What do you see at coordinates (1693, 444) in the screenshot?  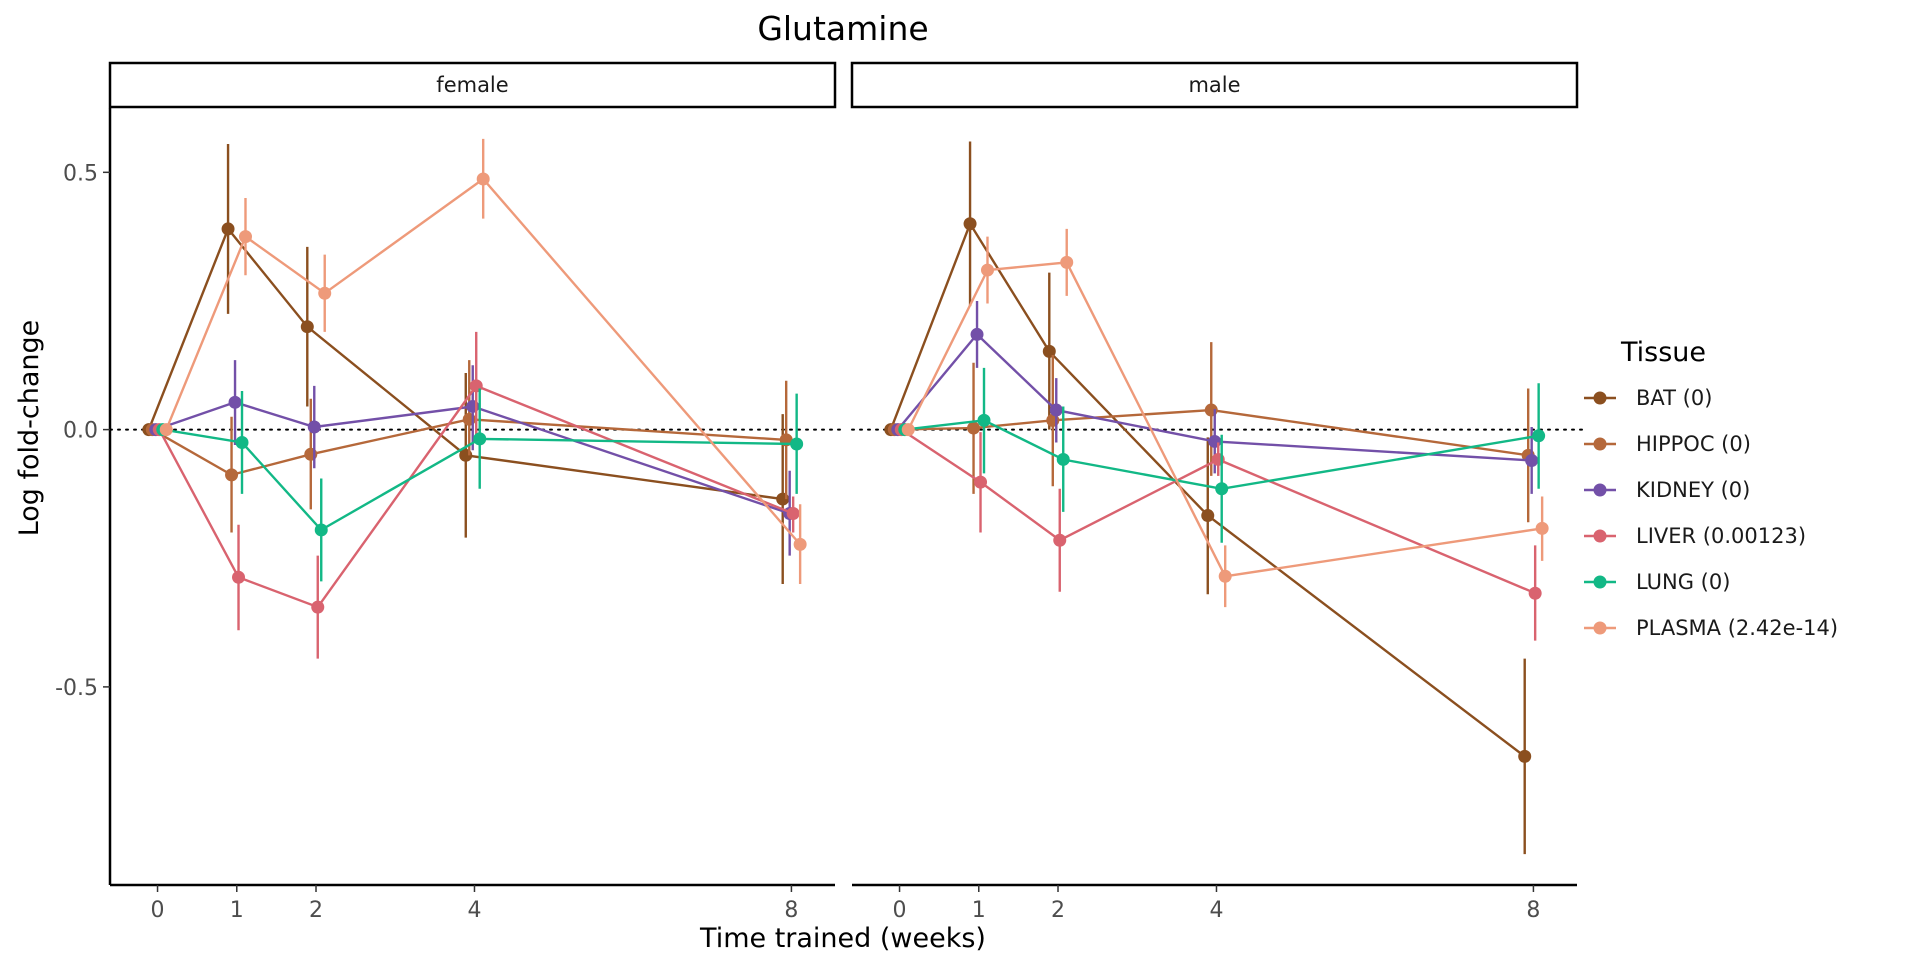 I see `legend-label: HIPPOC (0)` at bounding box center [1693, 444].